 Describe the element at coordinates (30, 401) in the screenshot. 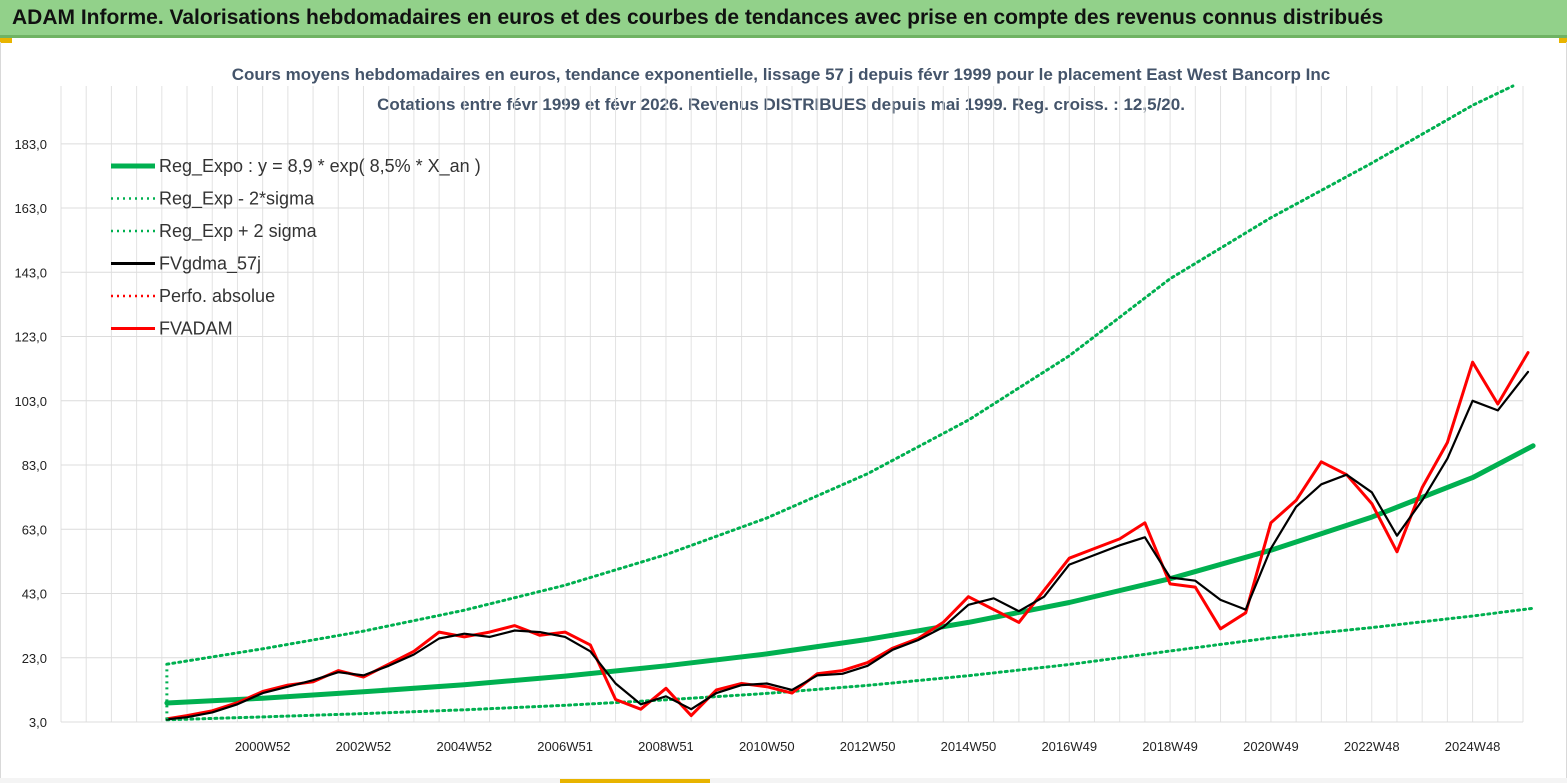

I see `y-tick-label: 103,0` at that location.